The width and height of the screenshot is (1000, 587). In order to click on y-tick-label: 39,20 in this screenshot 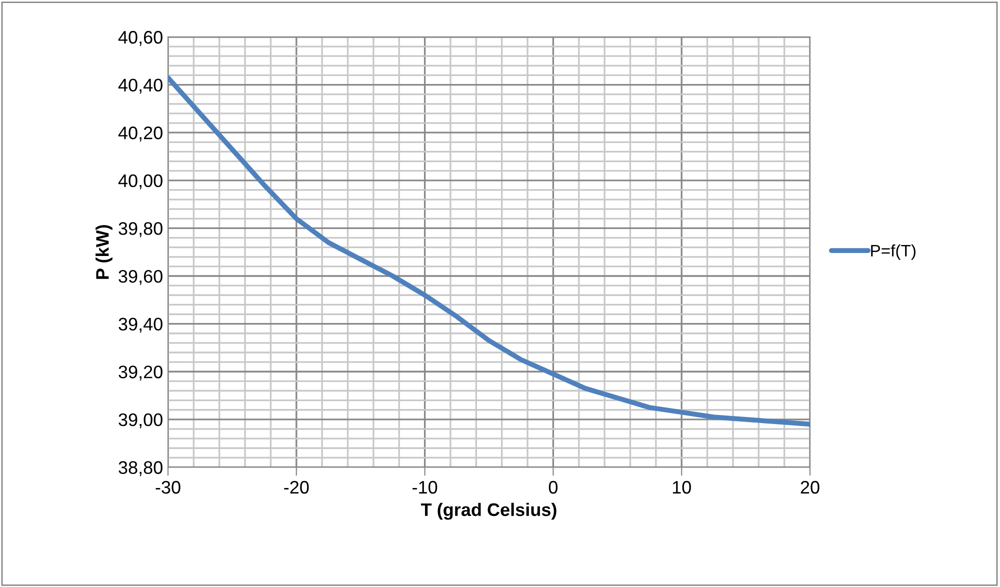, I will do `click(140, 373)`.